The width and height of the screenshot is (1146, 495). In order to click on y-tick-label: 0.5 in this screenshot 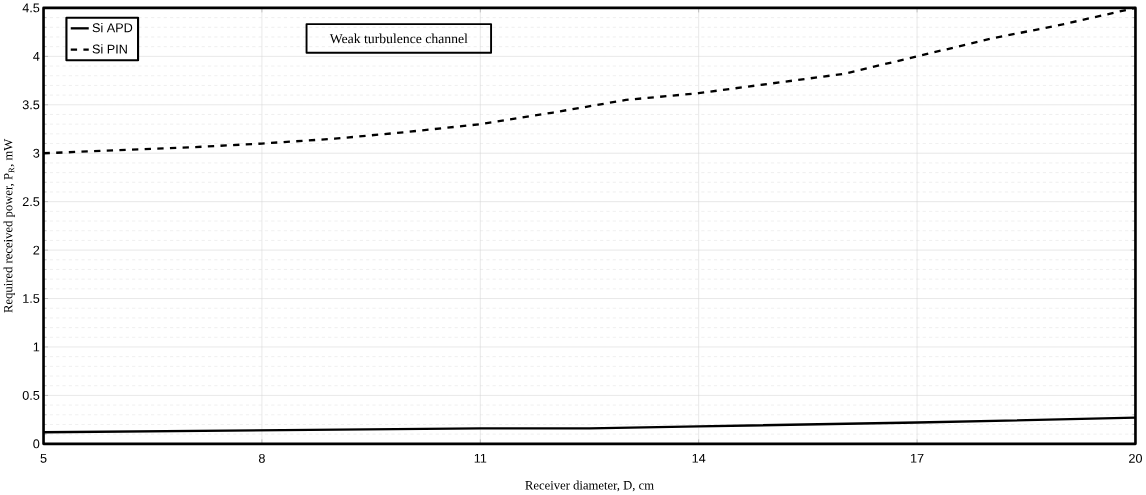, I will do `click(31, 395)`.